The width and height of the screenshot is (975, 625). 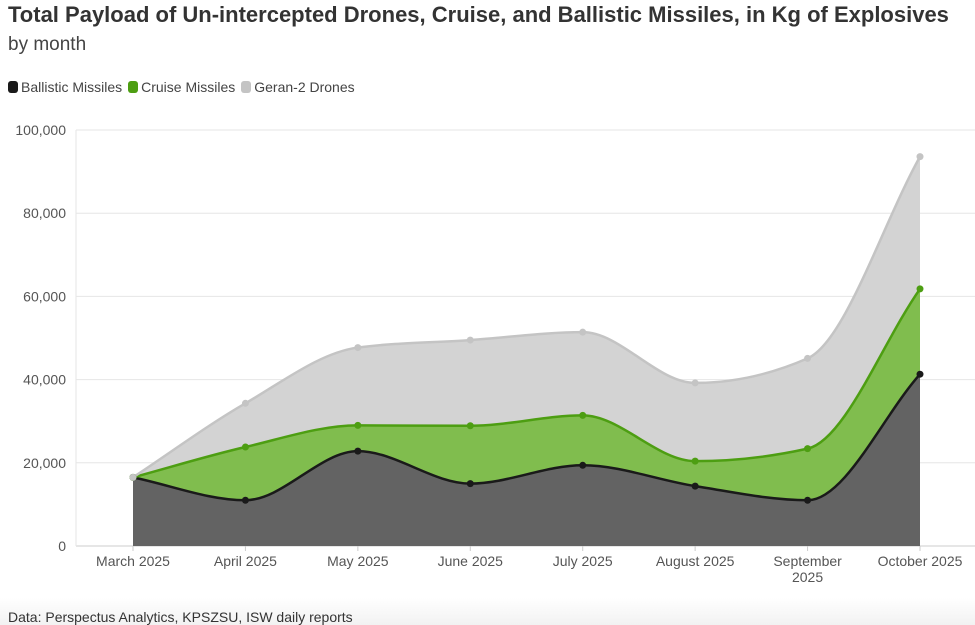 I want to click on footer-band, so click(x=487, y=611).